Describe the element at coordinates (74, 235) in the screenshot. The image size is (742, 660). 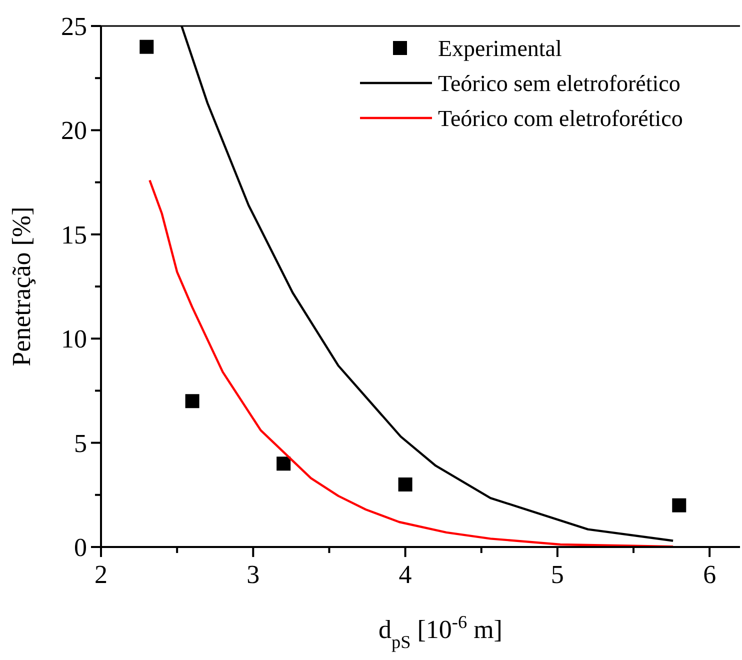
I see `y-tick-label: 15` at that location.